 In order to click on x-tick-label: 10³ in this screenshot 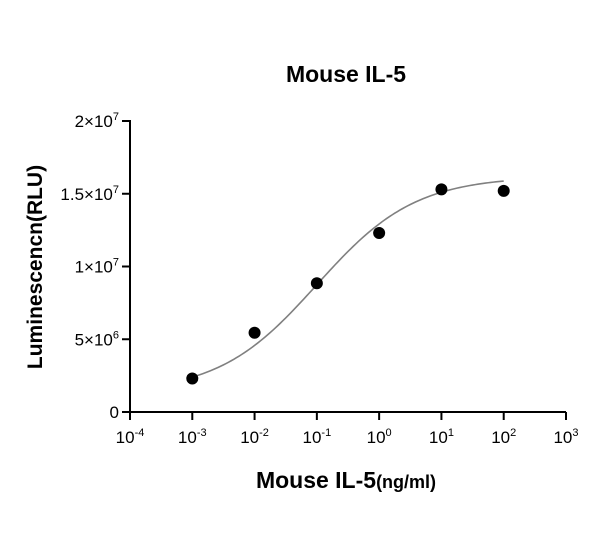, I will do `click(565, 437)`.